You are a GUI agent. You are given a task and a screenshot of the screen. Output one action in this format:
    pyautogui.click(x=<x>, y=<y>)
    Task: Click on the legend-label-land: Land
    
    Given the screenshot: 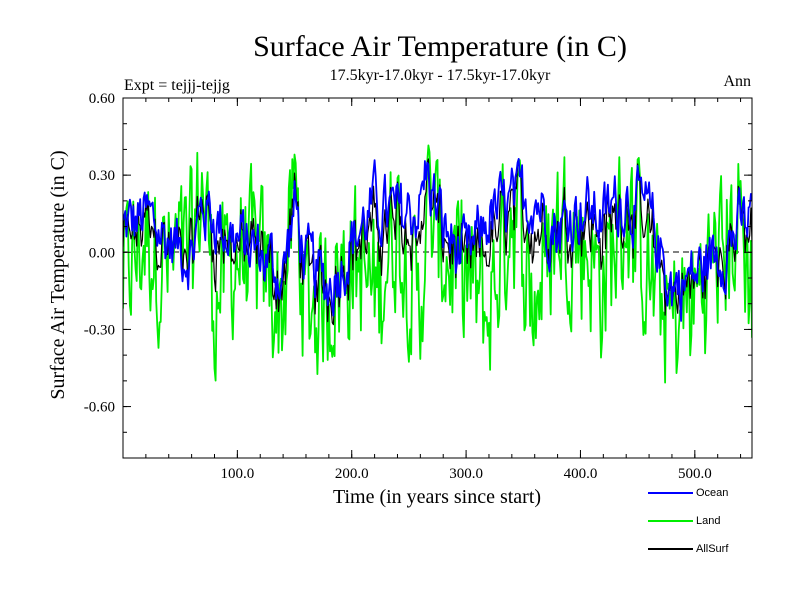 What is the action you would take?
    pyautogui.click(x=708, y=521)
    